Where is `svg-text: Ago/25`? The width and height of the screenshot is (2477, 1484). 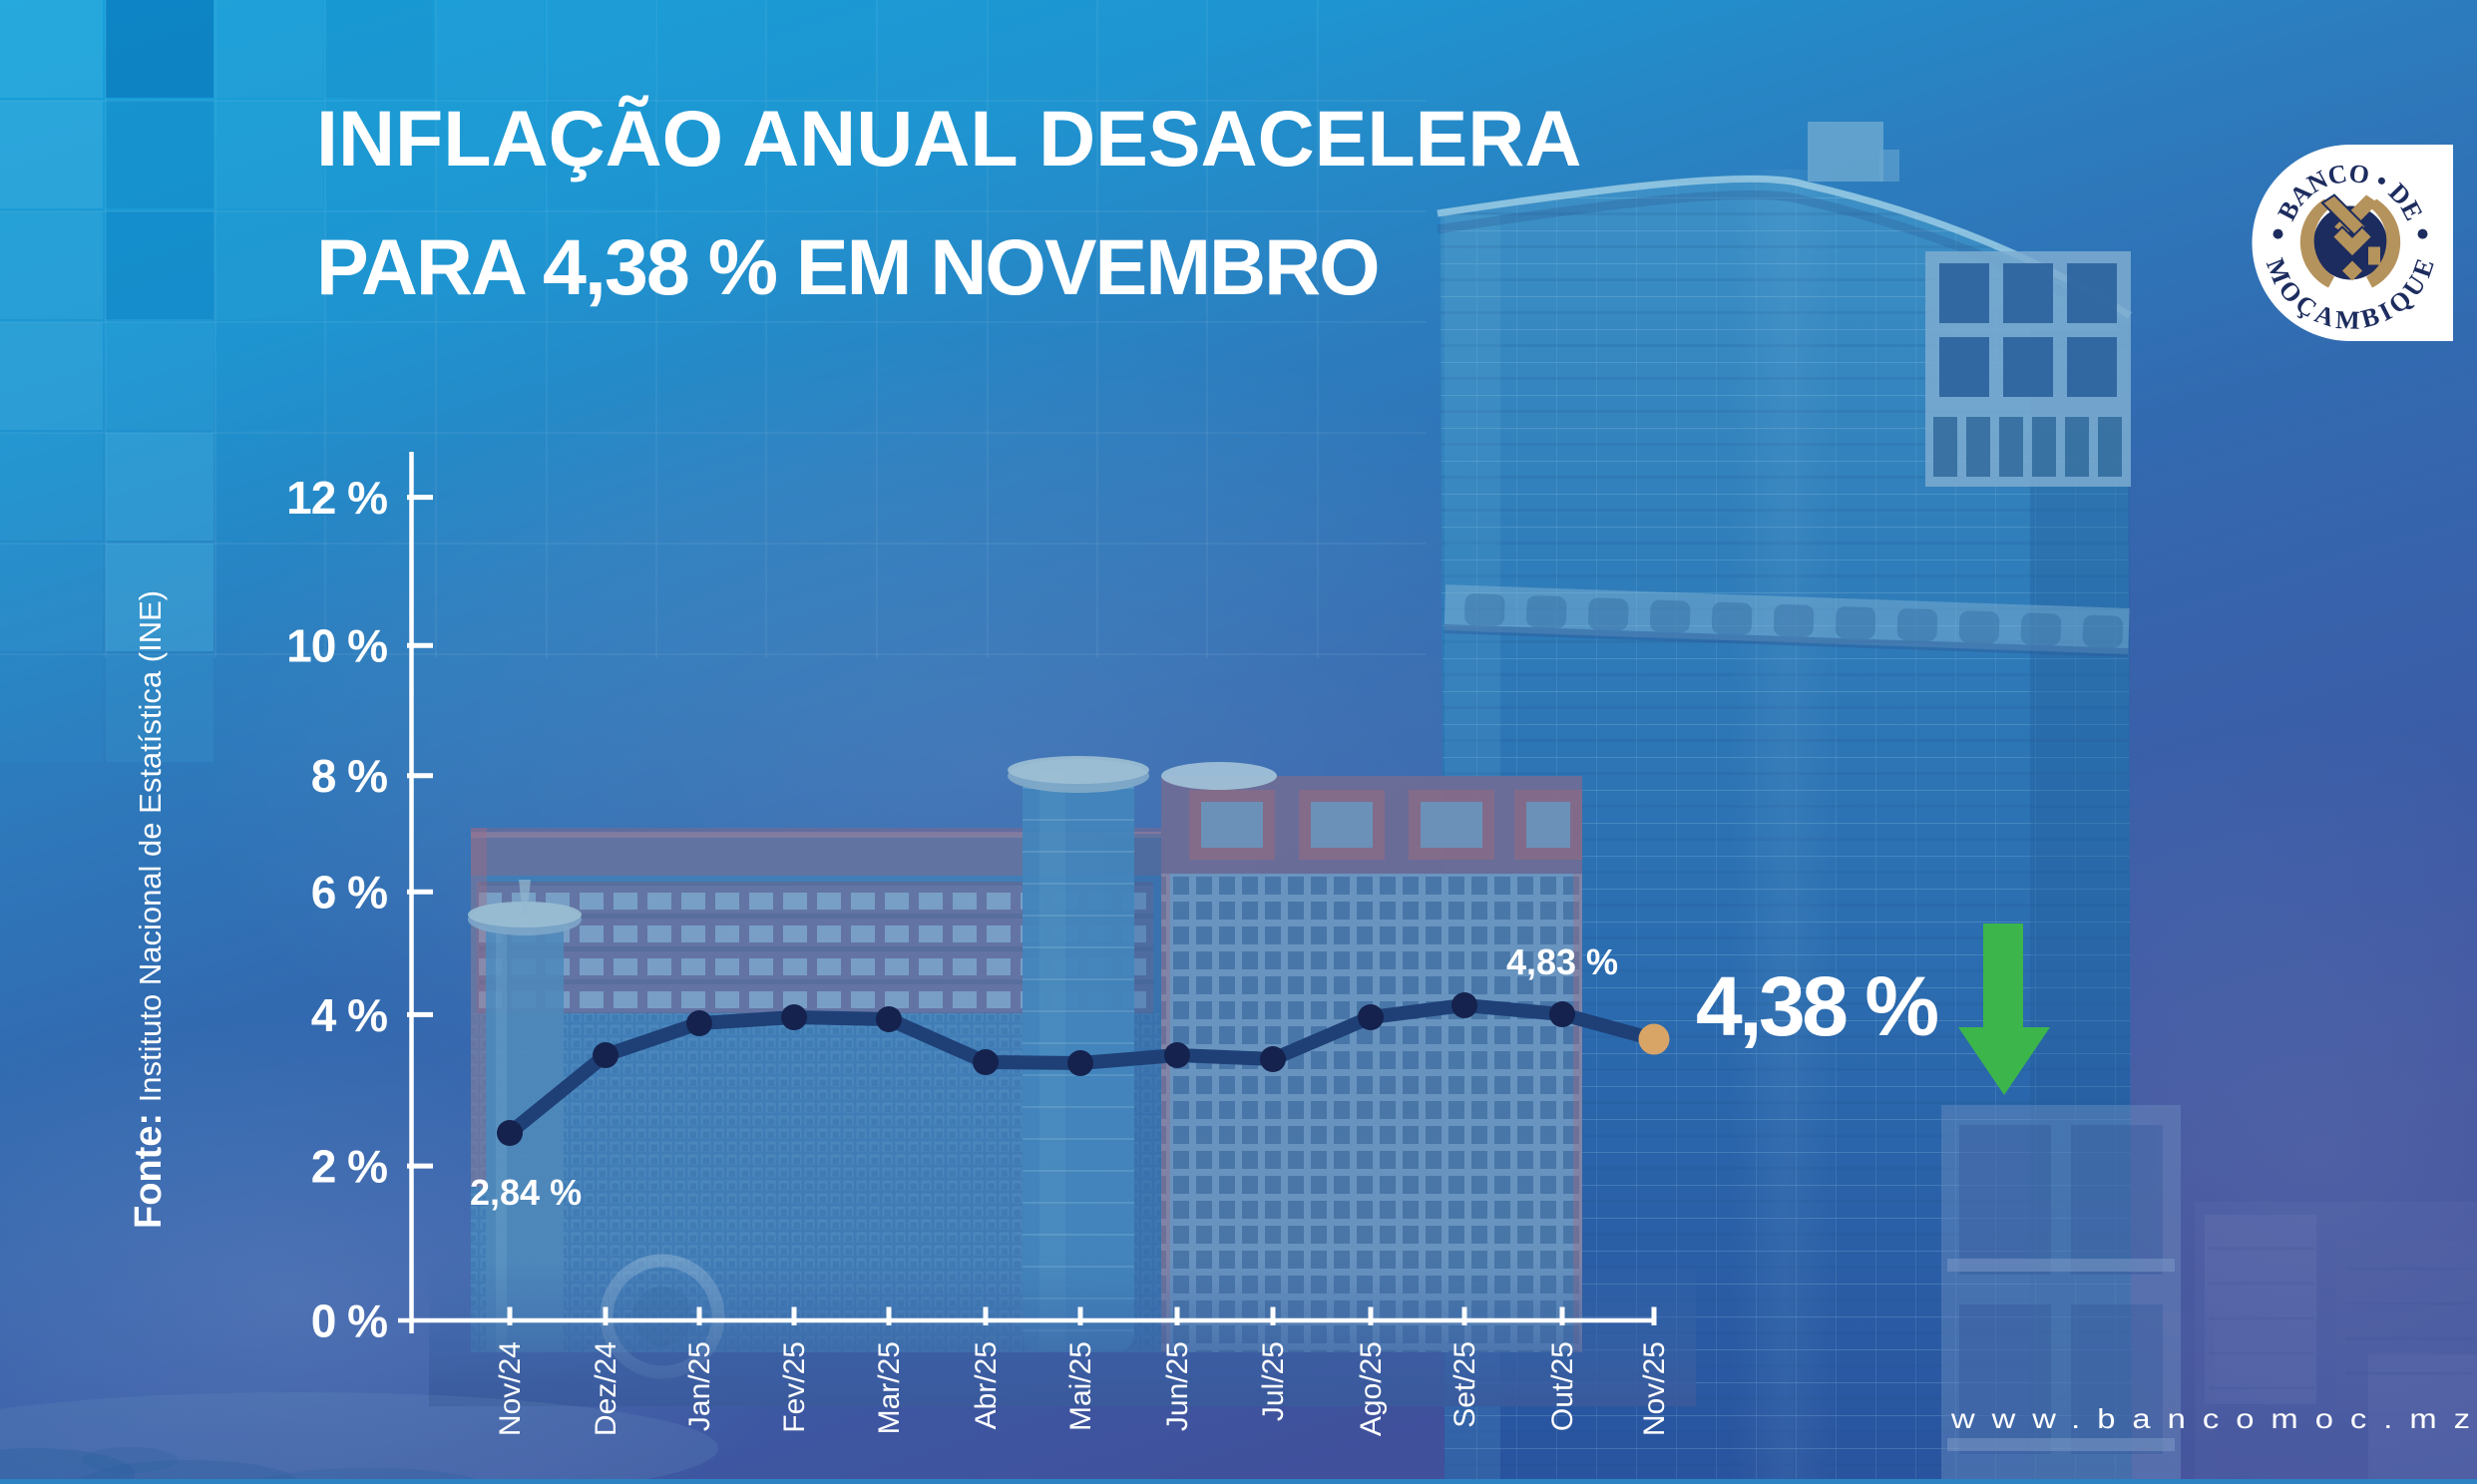
svg-text: Ago/25 is located at coordinates (1371, 1388).